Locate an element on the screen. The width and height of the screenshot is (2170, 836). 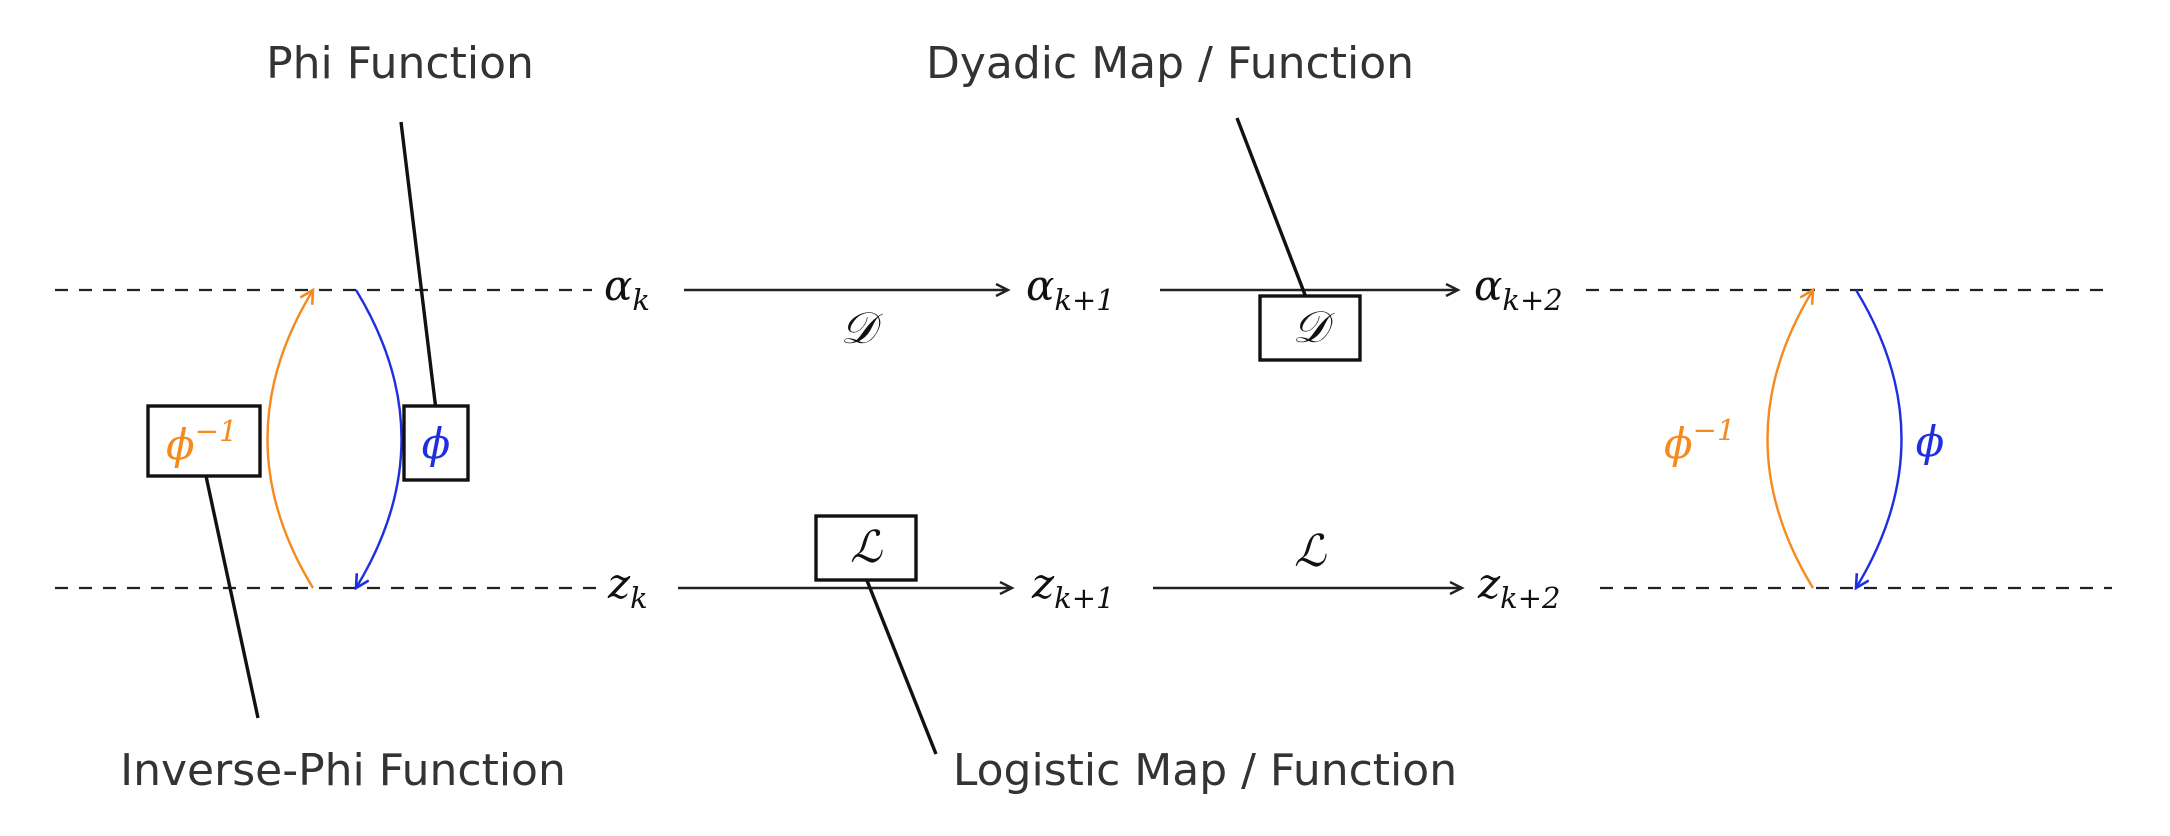
left-inverse-phi-label: ϕ−1 is located at coordinates (201, 441).